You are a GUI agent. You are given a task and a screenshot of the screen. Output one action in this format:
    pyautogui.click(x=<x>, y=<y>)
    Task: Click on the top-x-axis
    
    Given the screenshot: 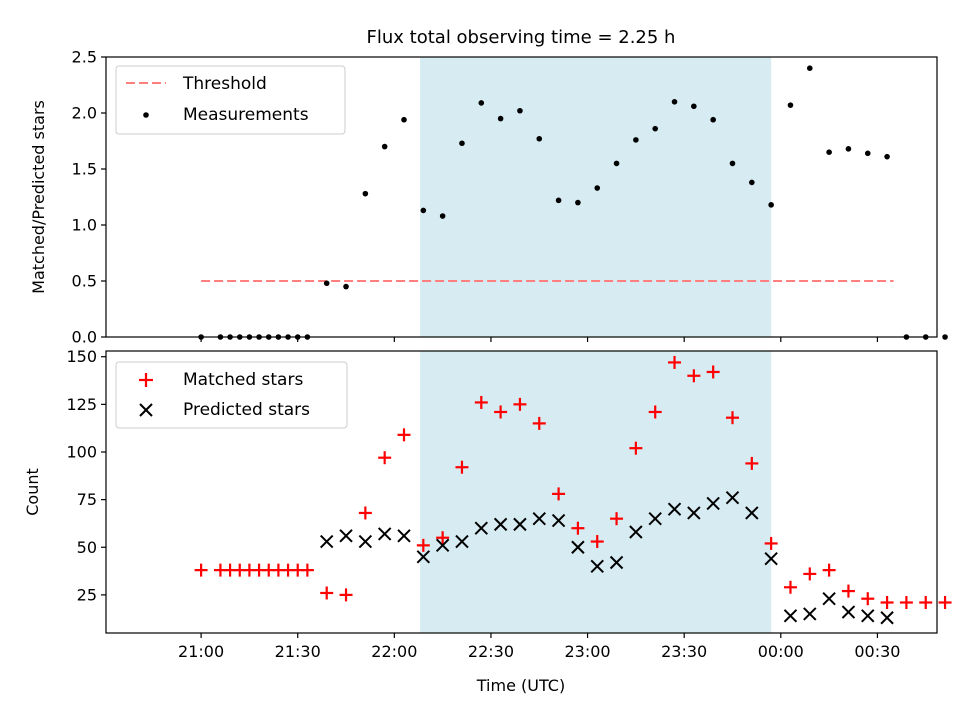 What is the action you would take?
    pyautogui.click(x=539, y=339)
    